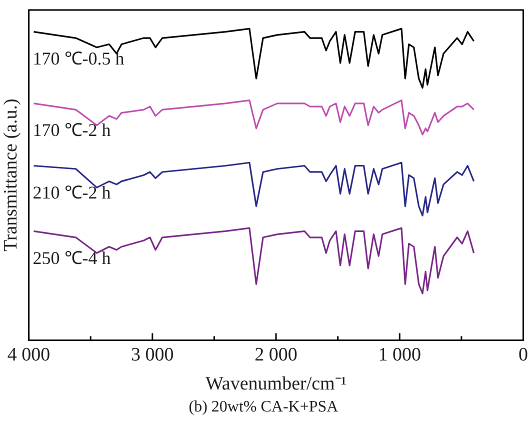  Describe the element at coordinates (28, 355) in the screenshot. I see `x-tick-label: 4 000` at that location.